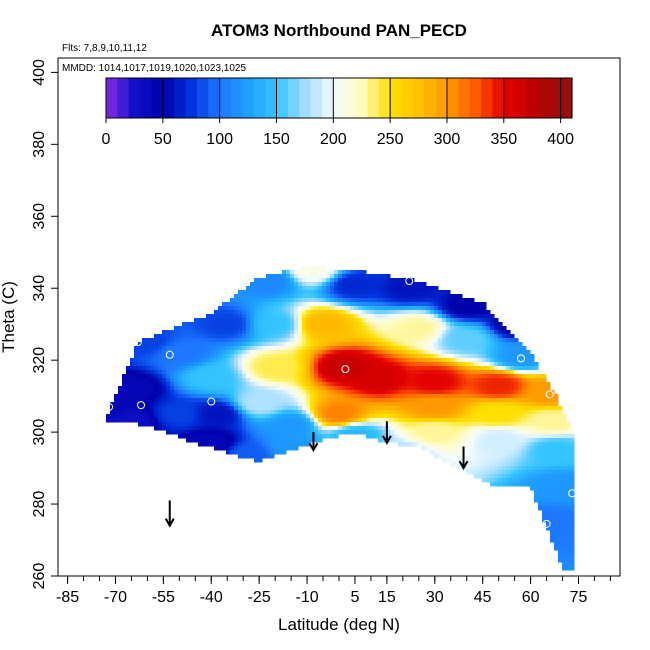 This screenshot has width=650, height=650. What do you see at coordinates (106, 139) in the screenshot?
I see `colorbar-tick-label: 0` at bounding box center [106, 139].